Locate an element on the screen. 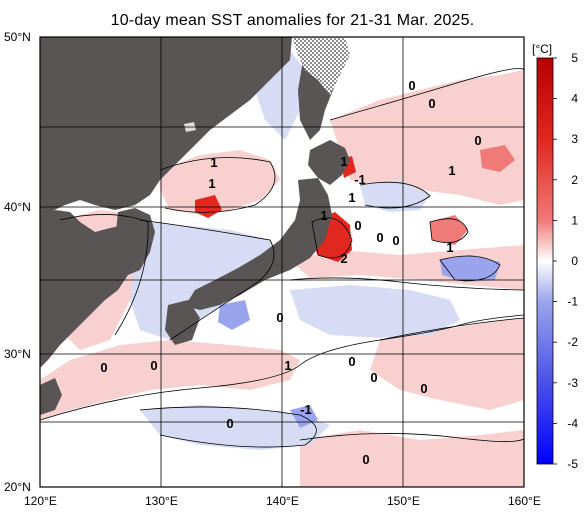 Image resolution: width=585 pixels, height=512 pixels. colorbar: [°C] 5 4 3 2 1 0 -1 -2 -3 -4 -5 is located at coordinates (555, 256).